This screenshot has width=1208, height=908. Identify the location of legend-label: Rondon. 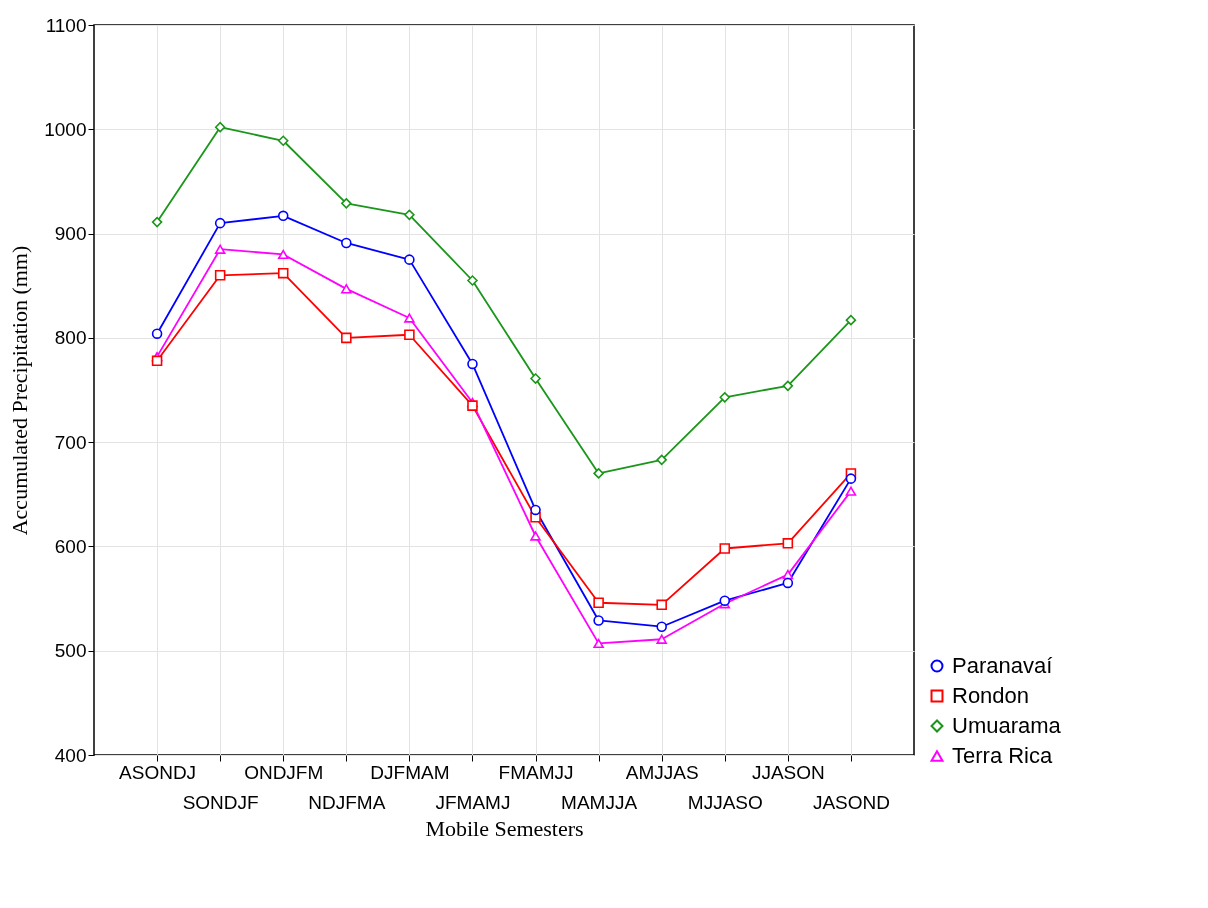
(991, 695).